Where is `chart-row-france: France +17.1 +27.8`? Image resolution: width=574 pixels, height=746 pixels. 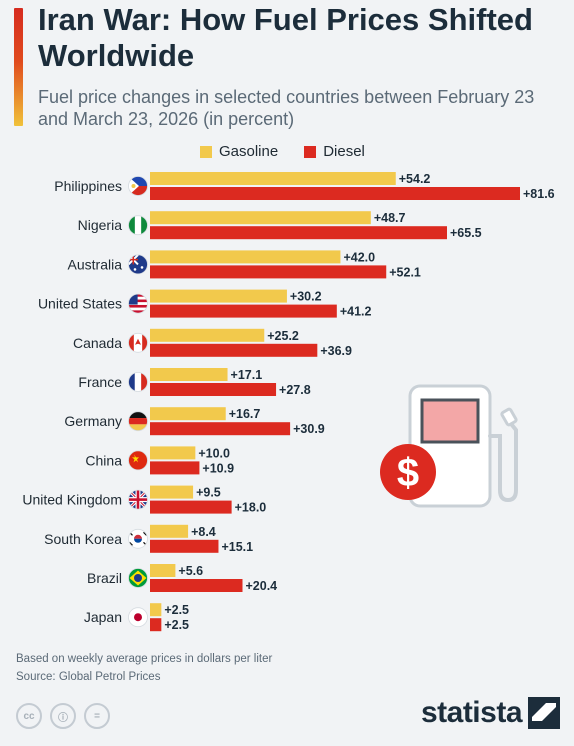 chart-row-france: France +17.1 +27.8 is located at coordinates (194, 382).